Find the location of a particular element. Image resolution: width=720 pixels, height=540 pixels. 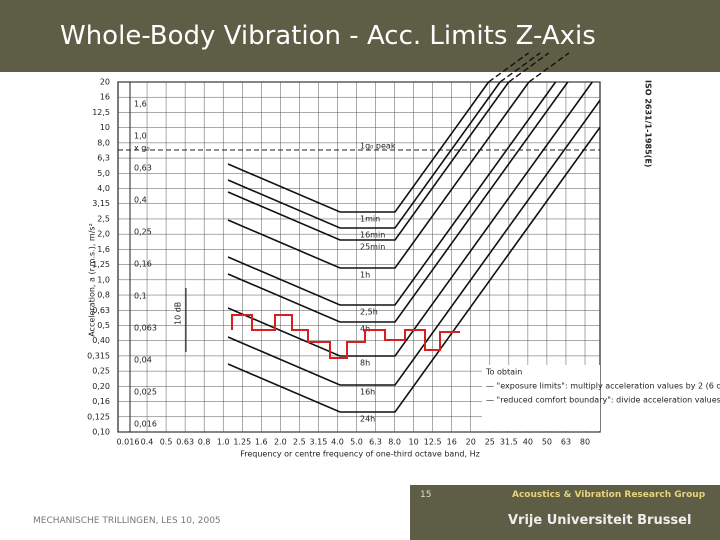

y-tick-label: 8,0 is located at coordinates (103, 142).